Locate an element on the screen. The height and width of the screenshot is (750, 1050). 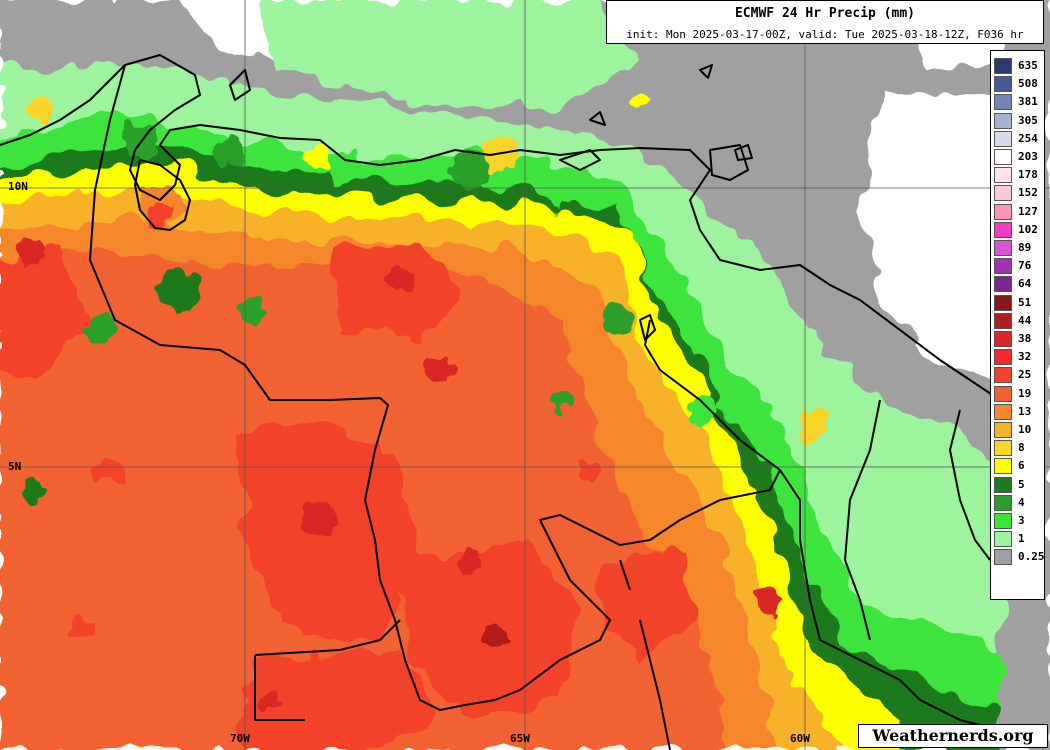
legend-entry: 64 is located at coordinates (1019, 284).